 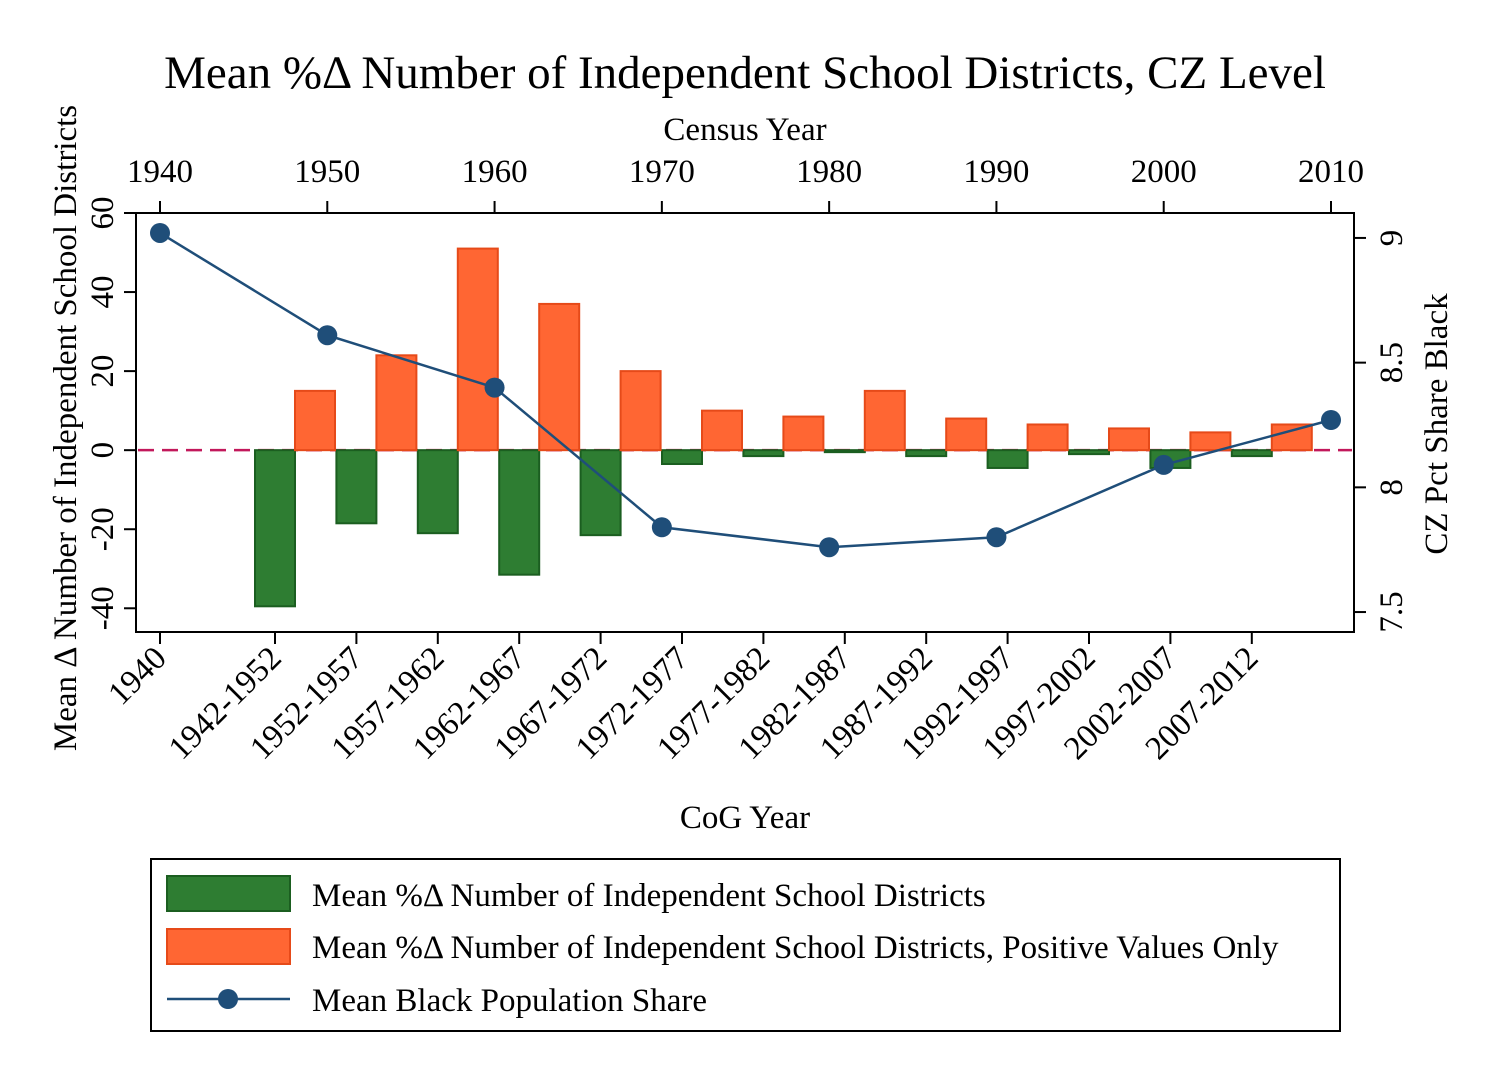 I want to click on x-axis-title: CoG Year, so click(x=745, y=818).